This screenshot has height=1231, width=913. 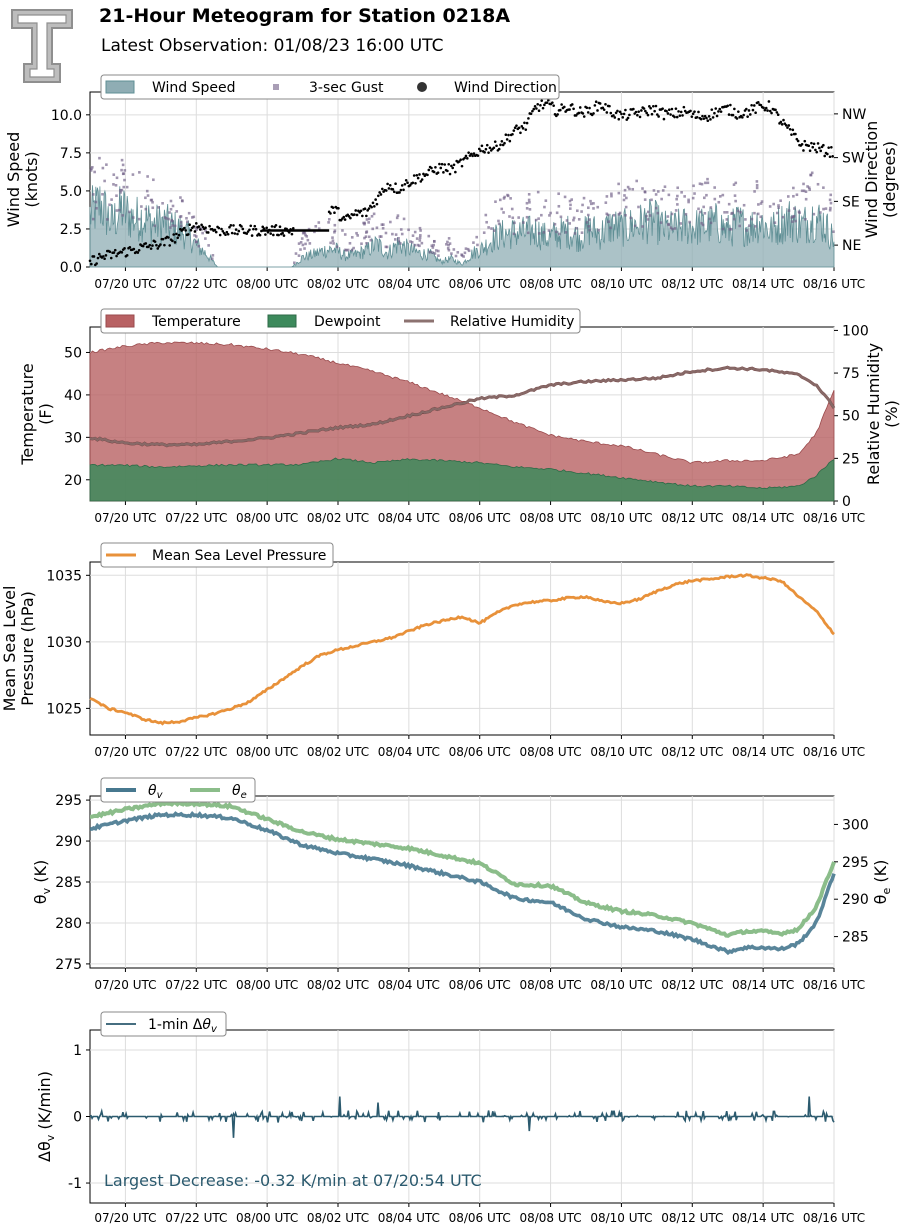 What do you see at coordinates (855, 863) in the screenshot?
I see `y2-tick-label: 295` at bounding box center [855, 863].